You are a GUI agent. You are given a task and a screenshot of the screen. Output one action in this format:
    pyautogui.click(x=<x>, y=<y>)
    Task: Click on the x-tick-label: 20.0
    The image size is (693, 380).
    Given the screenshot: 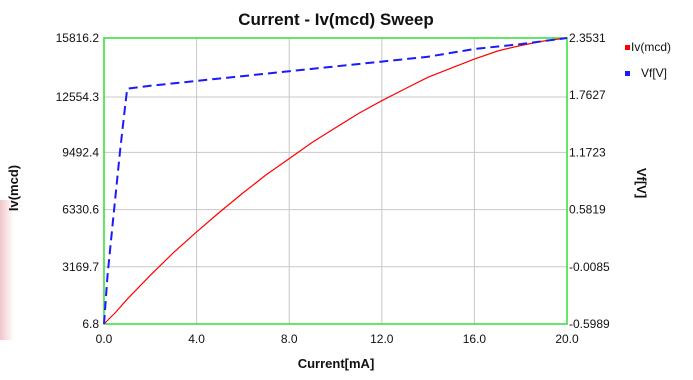 What is the action you would take?
    pyautogui.click(x=567, y=339)
    